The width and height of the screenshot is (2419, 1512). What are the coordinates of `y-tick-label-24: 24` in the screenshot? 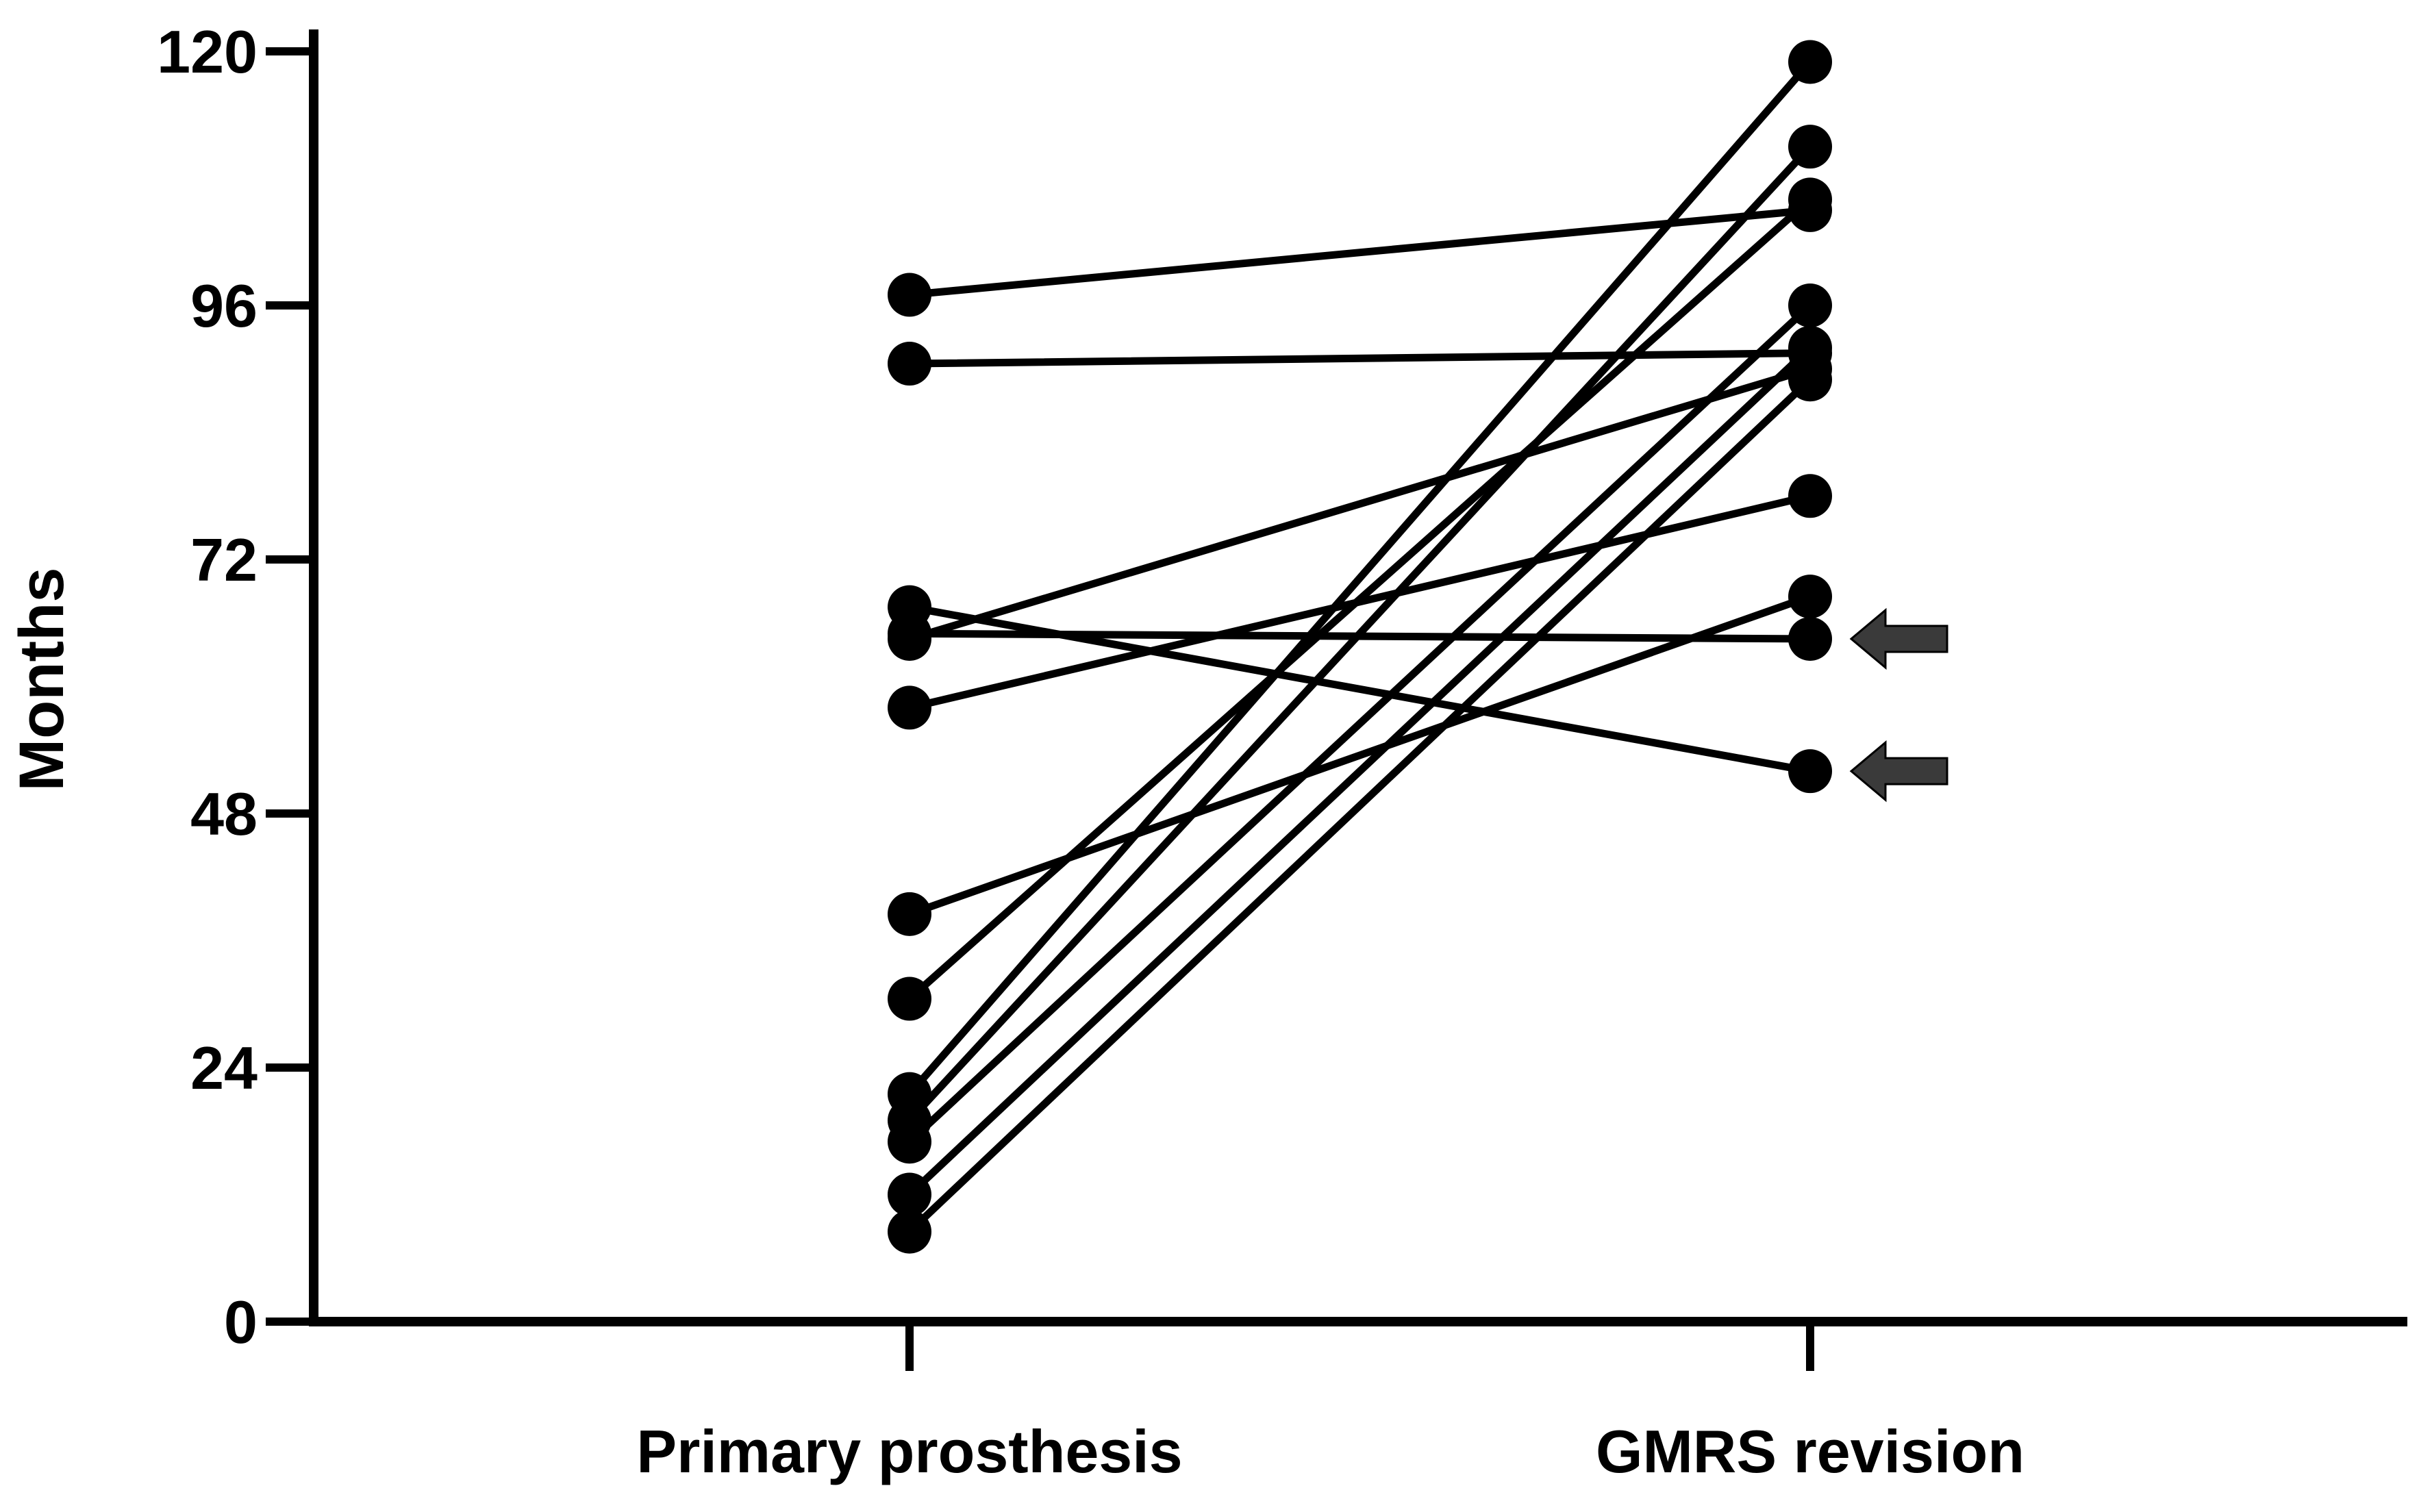 It's located at (224, 1068).